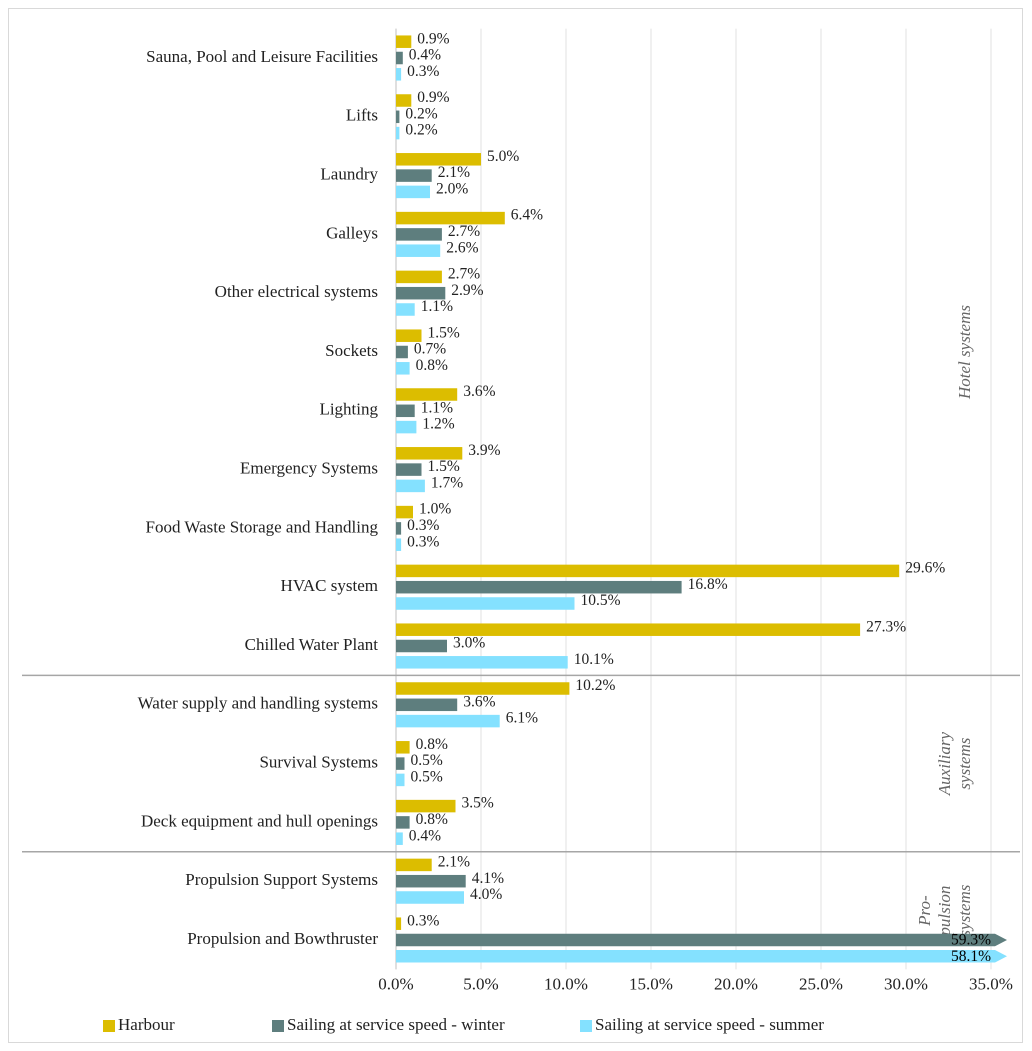 This screenshot has height=1051, width=1032. What do you see at coordinates (352, 232) in the screenshot?
I see `category-label: Galleys` at bounding box center [352, 232].